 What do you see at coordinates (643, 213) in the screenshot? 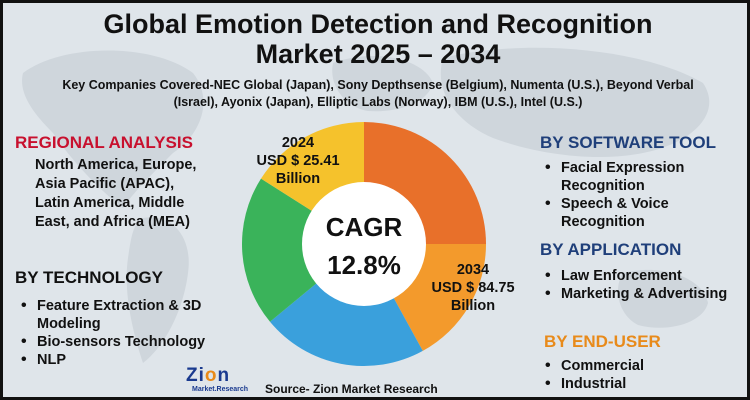
I see `list-item: Speech & Voice Recognition` at bounding box center [643, 213].